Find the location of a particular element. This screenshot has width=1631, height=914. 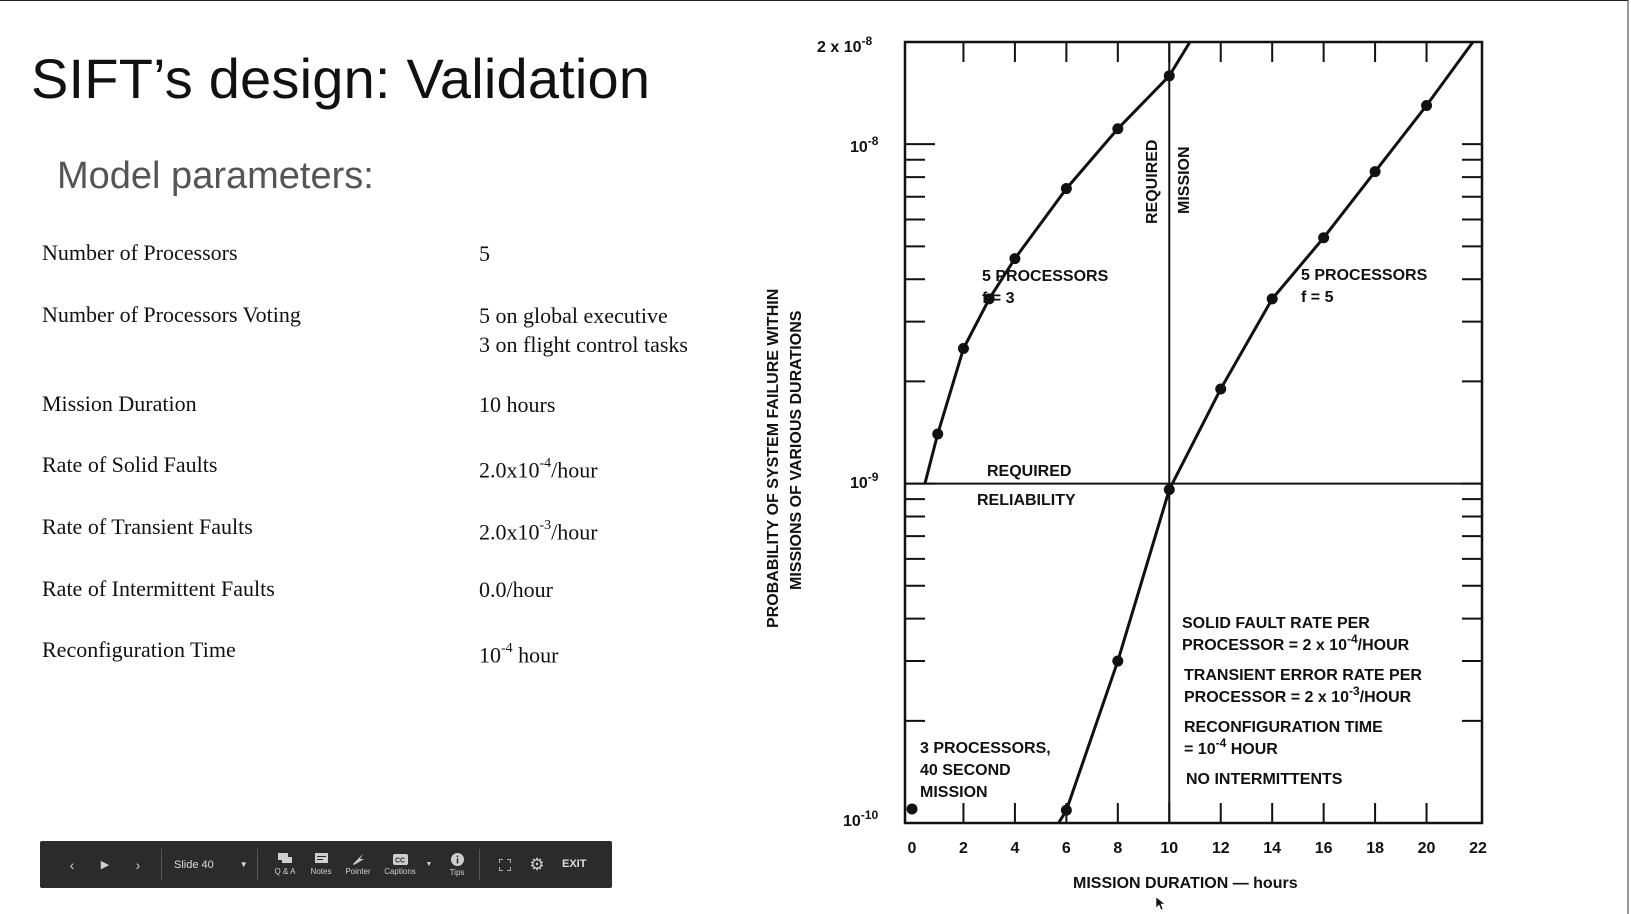

svg-text: CC is located at coordinates (400, 860).